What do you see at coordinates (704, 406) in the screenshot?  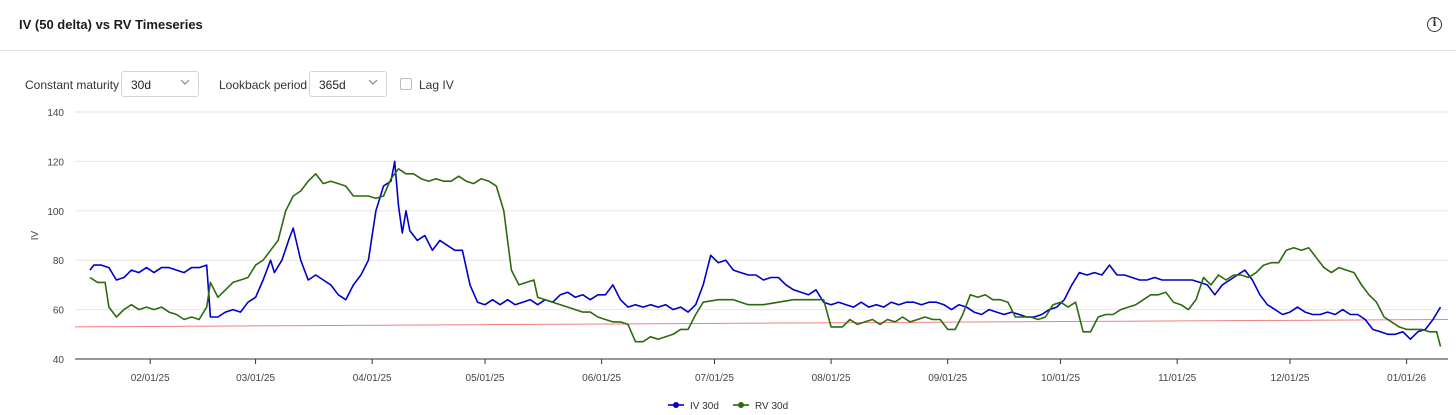 I see `legend-label: IV 30d` at bounding box center [704, 406].